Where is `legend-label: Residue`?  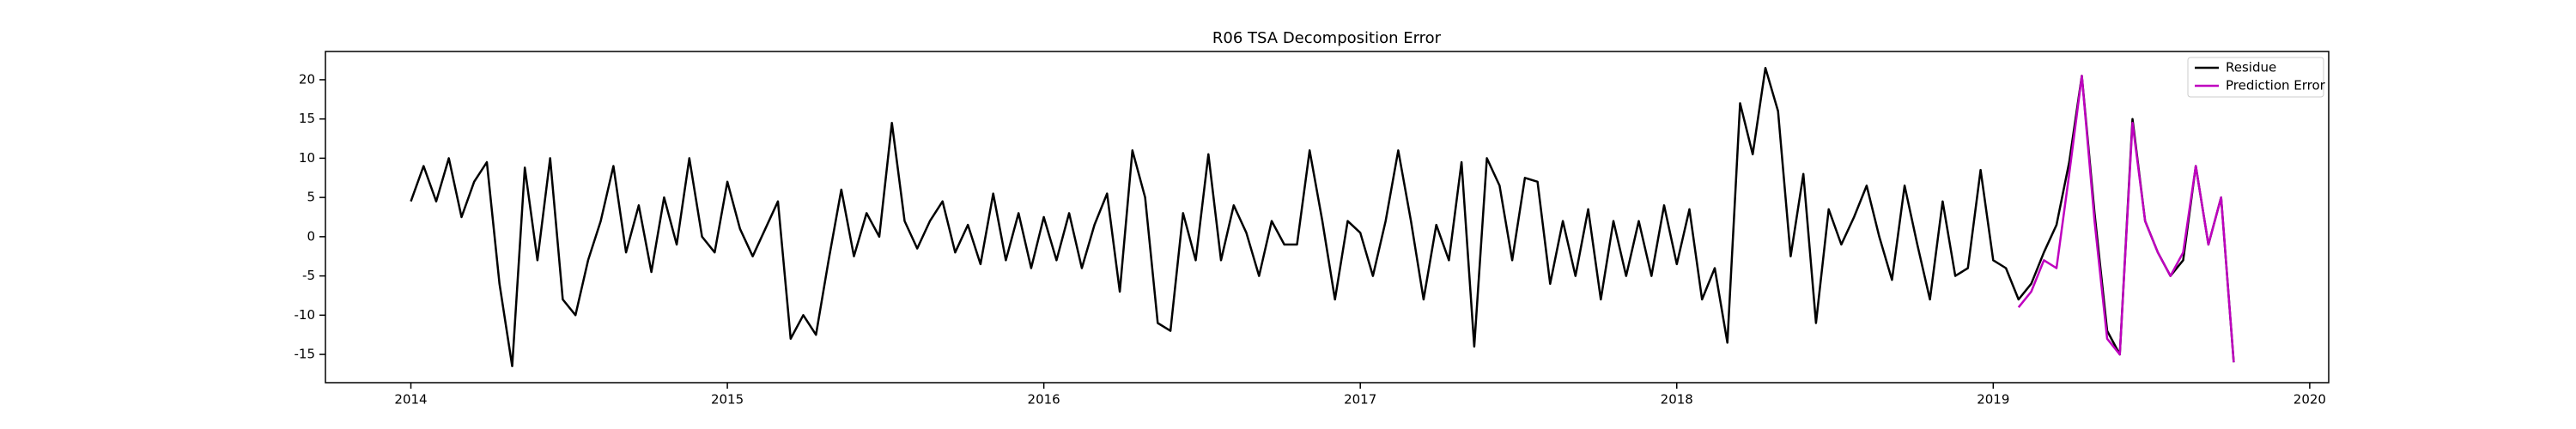 legend-label: Residue is located at coordinates (2251, 68).